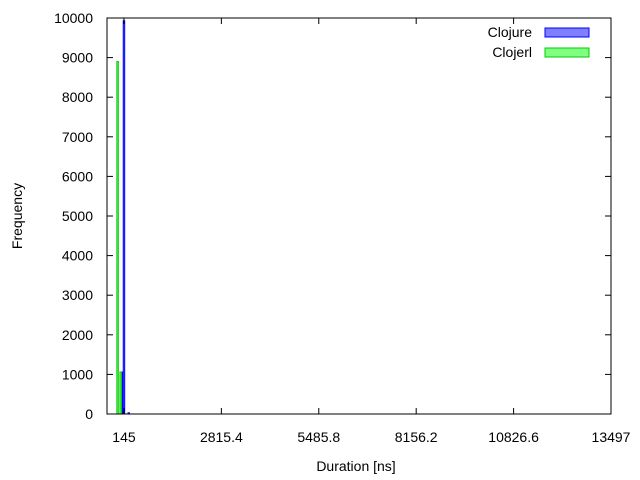 Image resolution: width=640 pixels, height=480 pixels. Describe the element at coordinates (512, 52) in the screenshot. I see `legend-label-clojerl: Clojerl` at that location.